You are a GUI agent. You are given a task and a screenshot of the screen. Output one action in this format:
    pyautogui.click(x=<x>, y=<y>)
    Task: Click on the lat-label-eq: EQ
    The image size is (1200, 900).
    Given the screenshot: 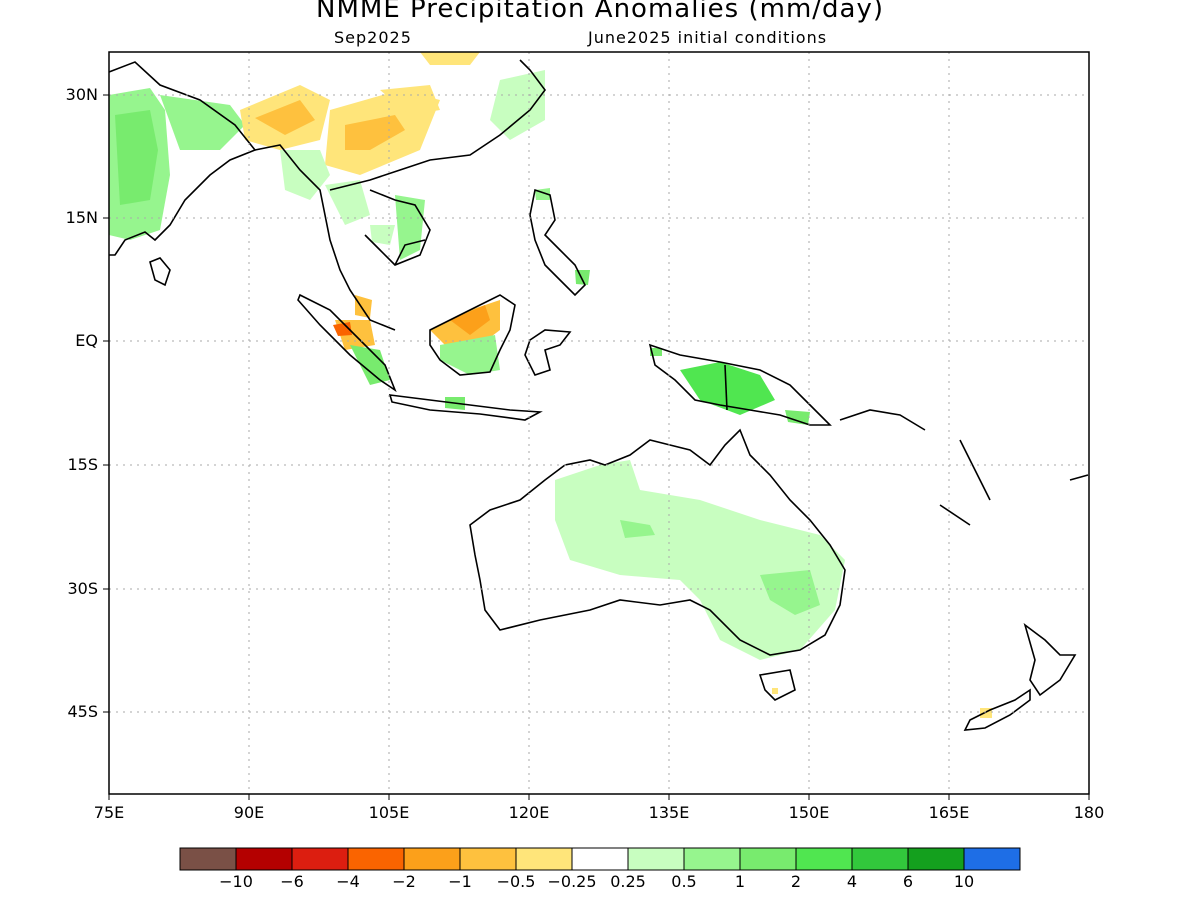 What is the action you would take?
    pyautogui.click(x=86, y=340)
    